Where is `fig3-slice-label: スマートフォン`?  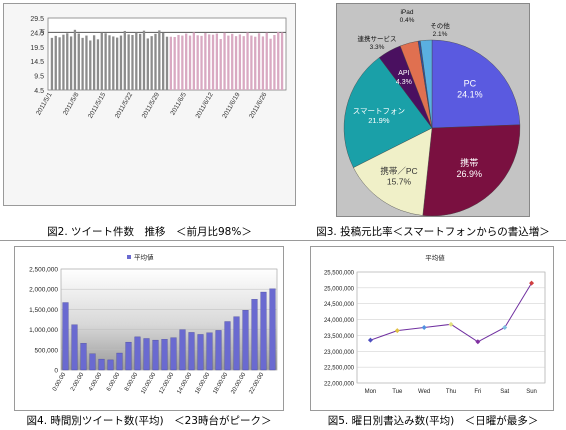 fig3-slice-label: スマートフォン is located at coordinates (379, 111).